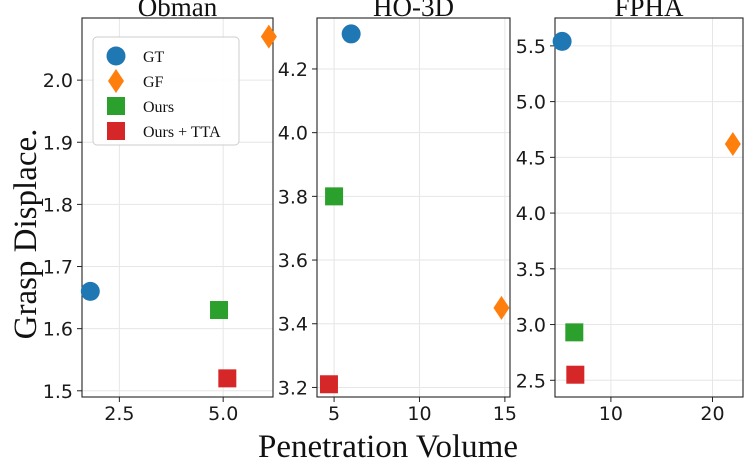 The image size is (748, 467). Describe the element at coordinates (531, 158) in the screenshot. I see `y-tick-label: 4.5` at that location.